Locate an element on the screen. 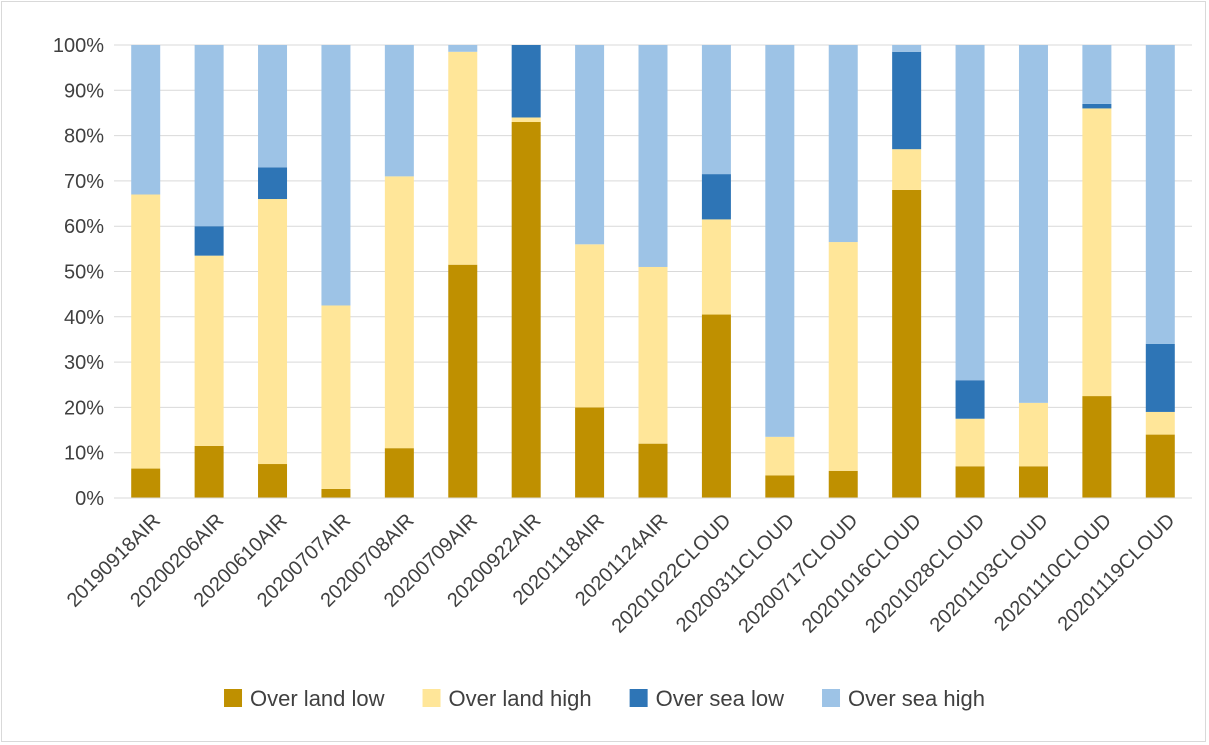 Image resolution: width=1209 pixels, height=745 pixels. y-tick-label: 100% is located at coordinates (78, 46).